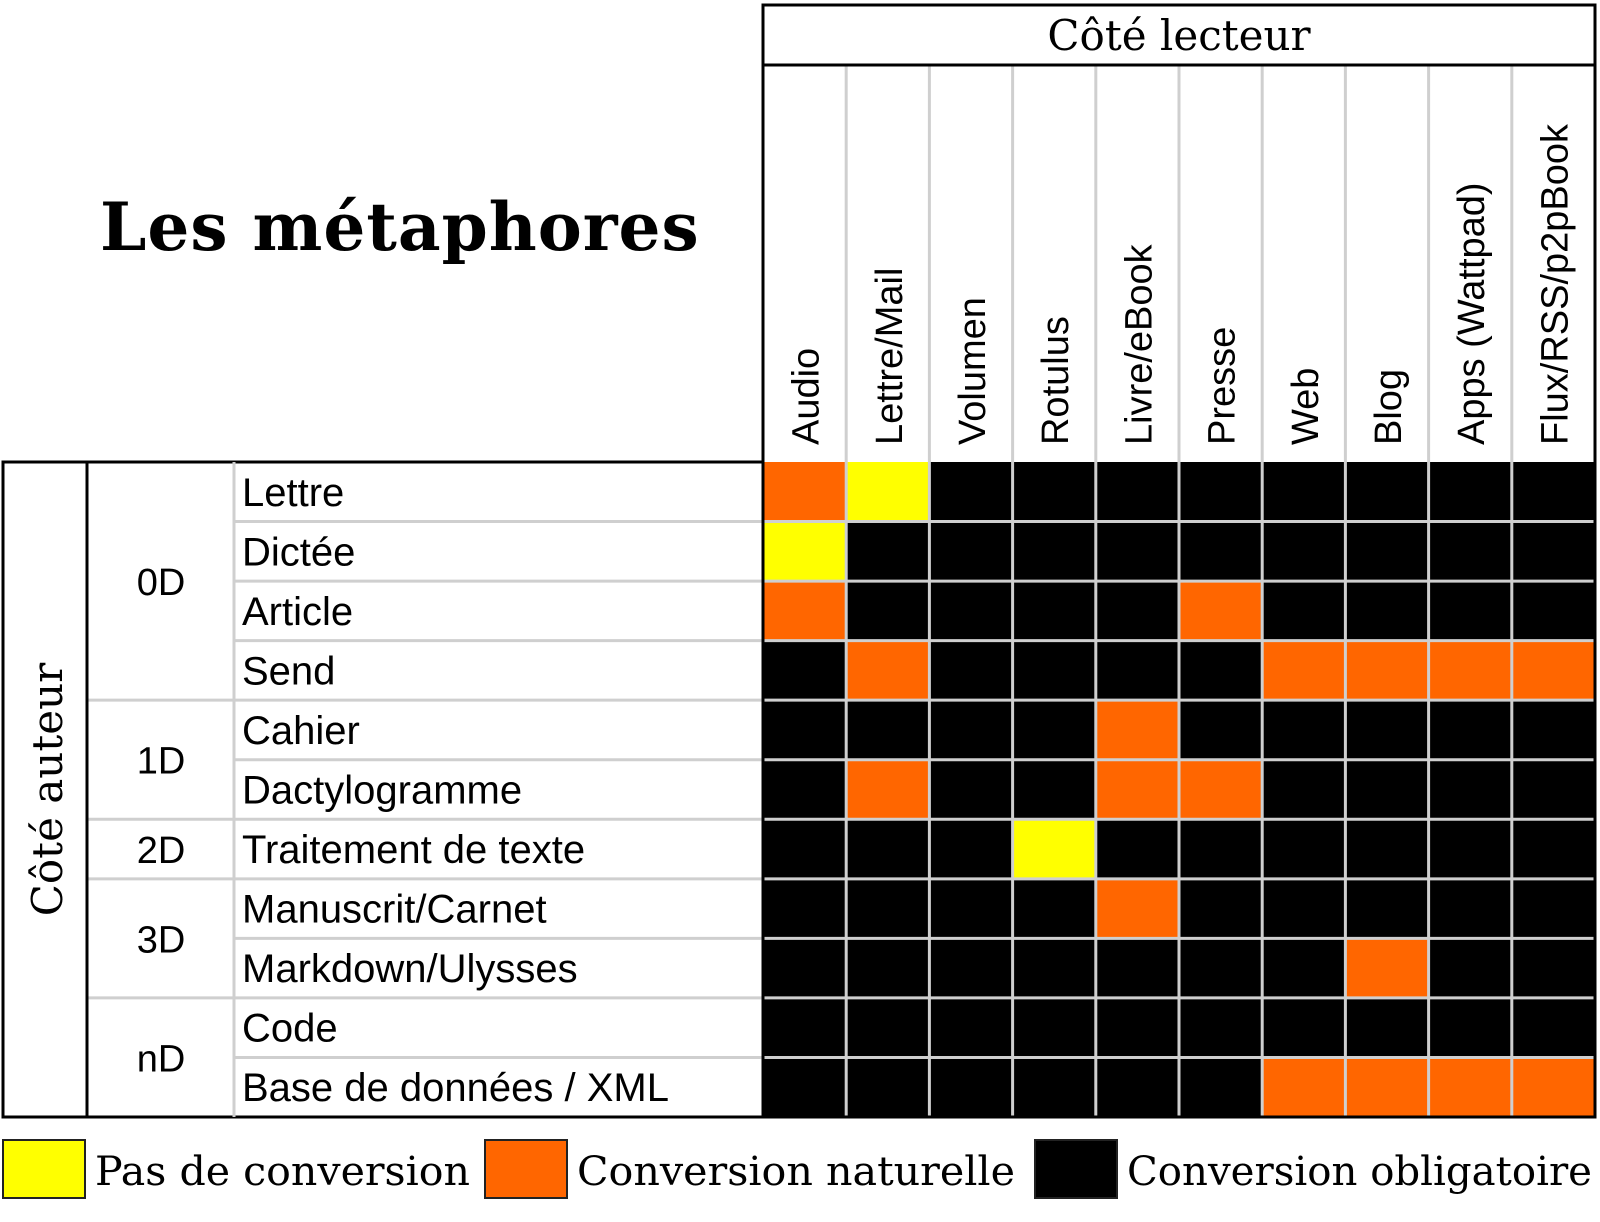 This screenshot has height=1222, width=1600. Describe the element at coordinates (1470, 492) in the screenshot. I see `cell-r0-c8` at that location.